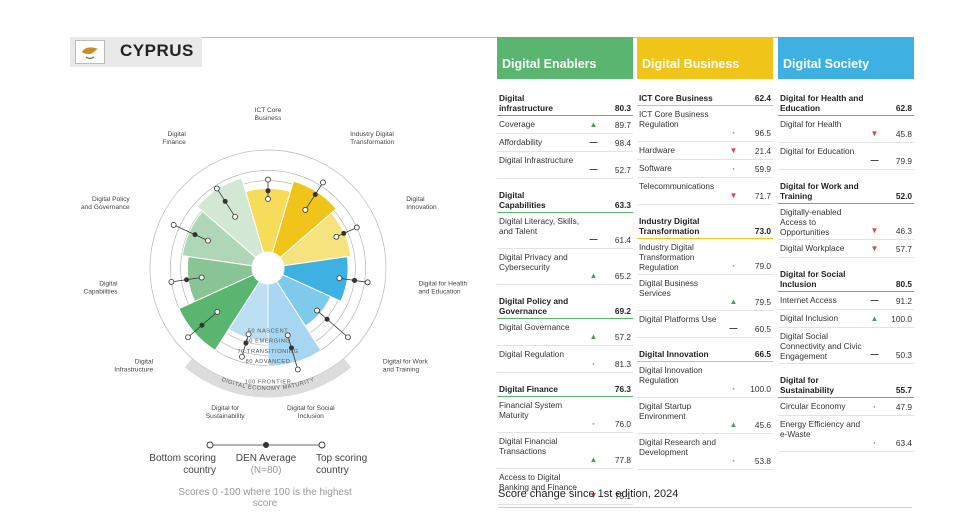 This screenshot has width=980, height=515. Describe the element at coordinates (533, 262) in the screenshot. I see `indicator-name: Digital Privacy and Cybersecurity` at that location.